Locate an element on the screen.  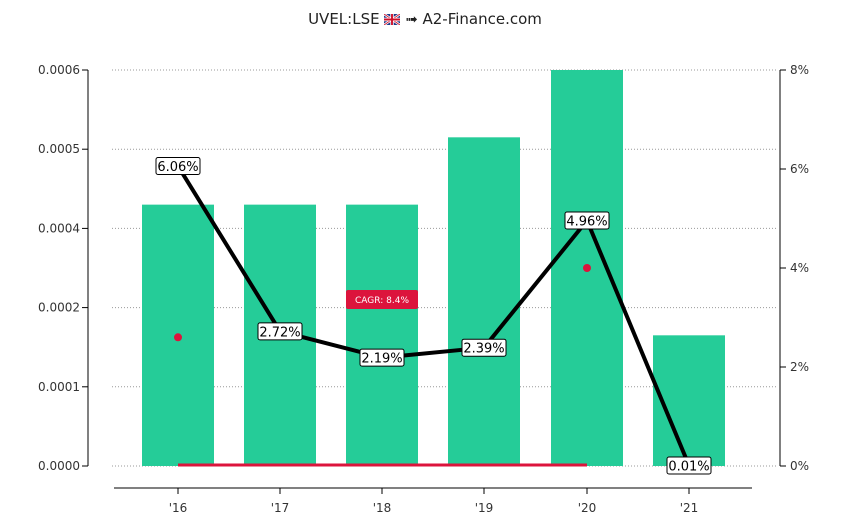
data-label: 6.06% is located at coordinates (177, 167).